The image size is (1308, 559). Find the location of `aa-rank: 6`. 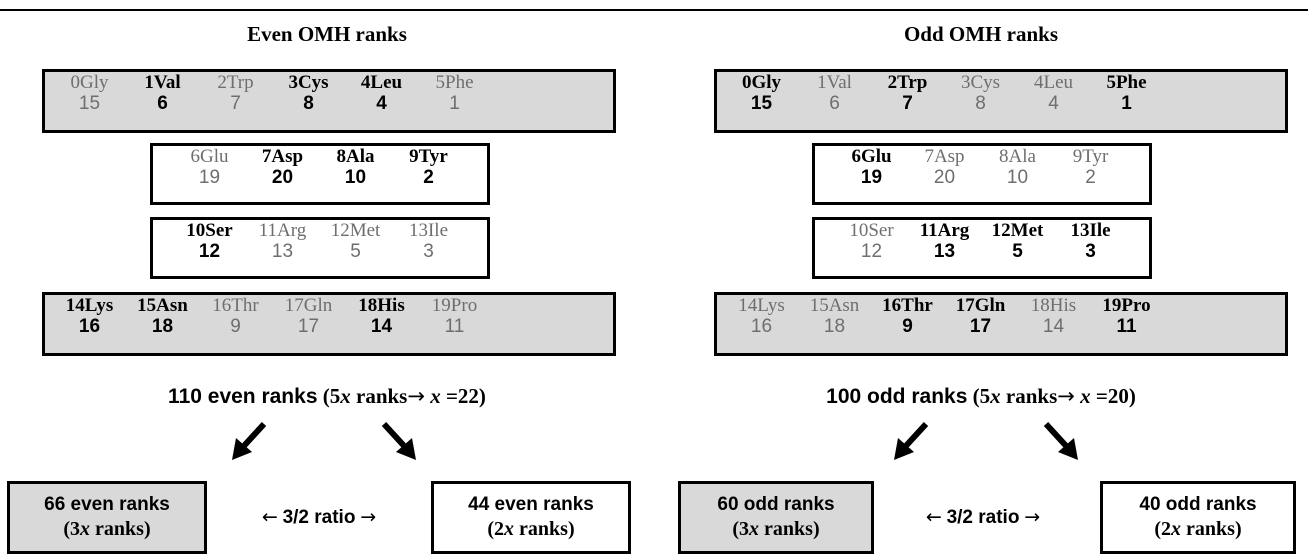

aa-rank: 6 is located at coordinates (162, 103).